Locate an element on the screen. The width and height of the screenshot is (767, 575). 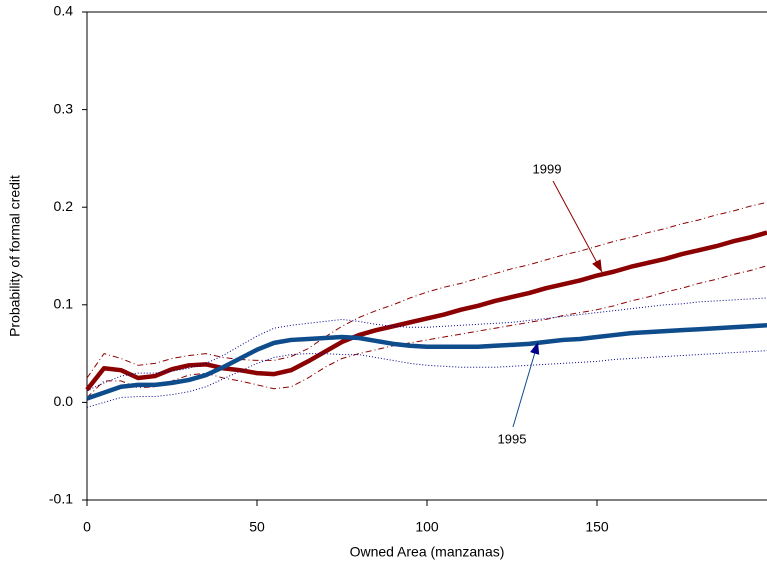
y-tick-label: 0.3 is located at coordinates (64, 108).